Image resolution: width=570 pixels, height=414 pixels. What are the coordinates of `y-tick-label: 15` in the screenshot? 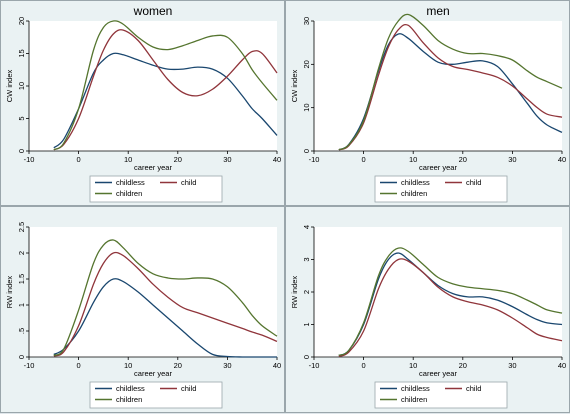 It's located at (21, 53).